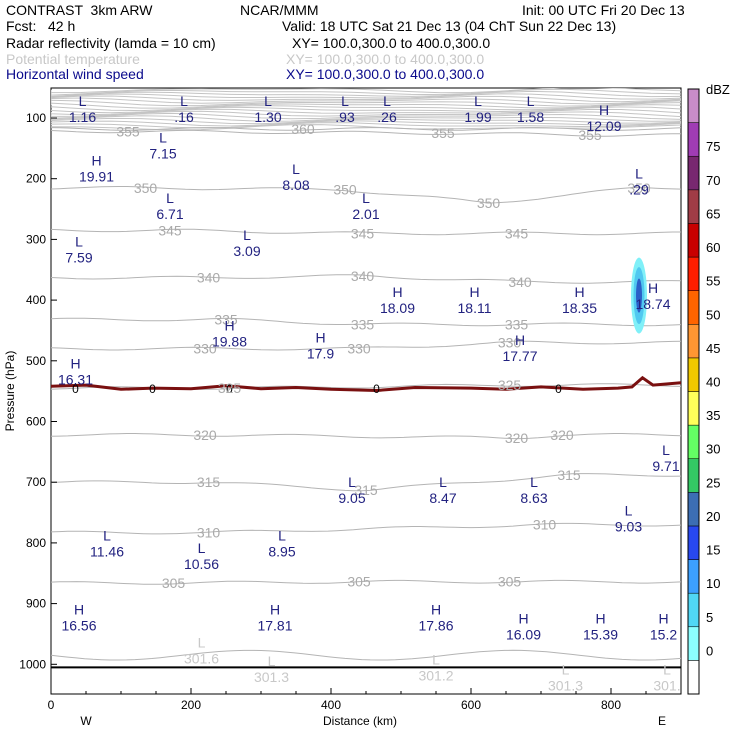  What do you see at coordinates (662, 721) in the screenshot?
I see `x-end-label-east: E` at bounding box center [662, 721].